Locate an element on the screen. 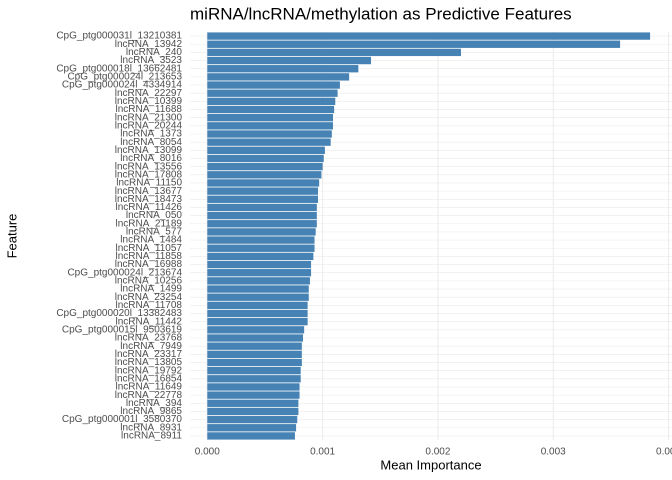 This screenshot has height=480, width=672. y-tick-label: lncRNA_23254 is located at coordinates (149, 297).